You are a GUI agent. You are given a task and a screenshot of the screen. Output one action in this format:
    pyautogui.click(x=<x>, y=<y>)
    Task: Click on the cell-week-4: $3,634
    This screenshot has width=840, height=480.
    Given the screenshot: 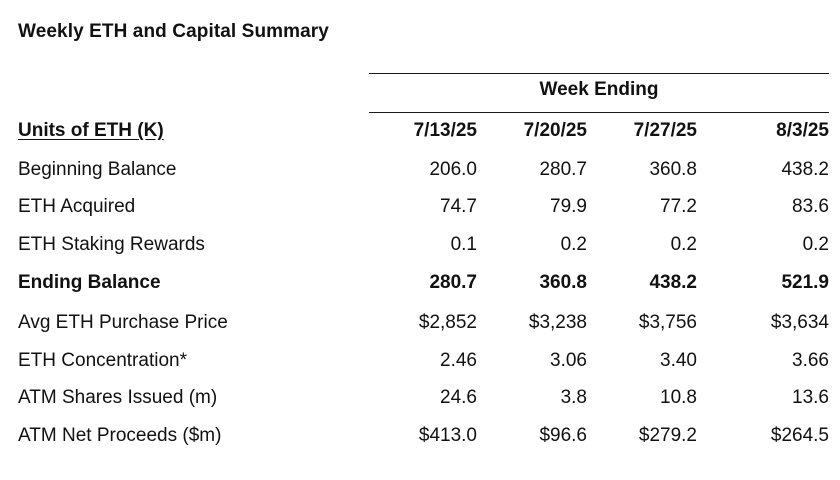 What is the action you would take?
    pyautogui.click(x=799, y=322)
    